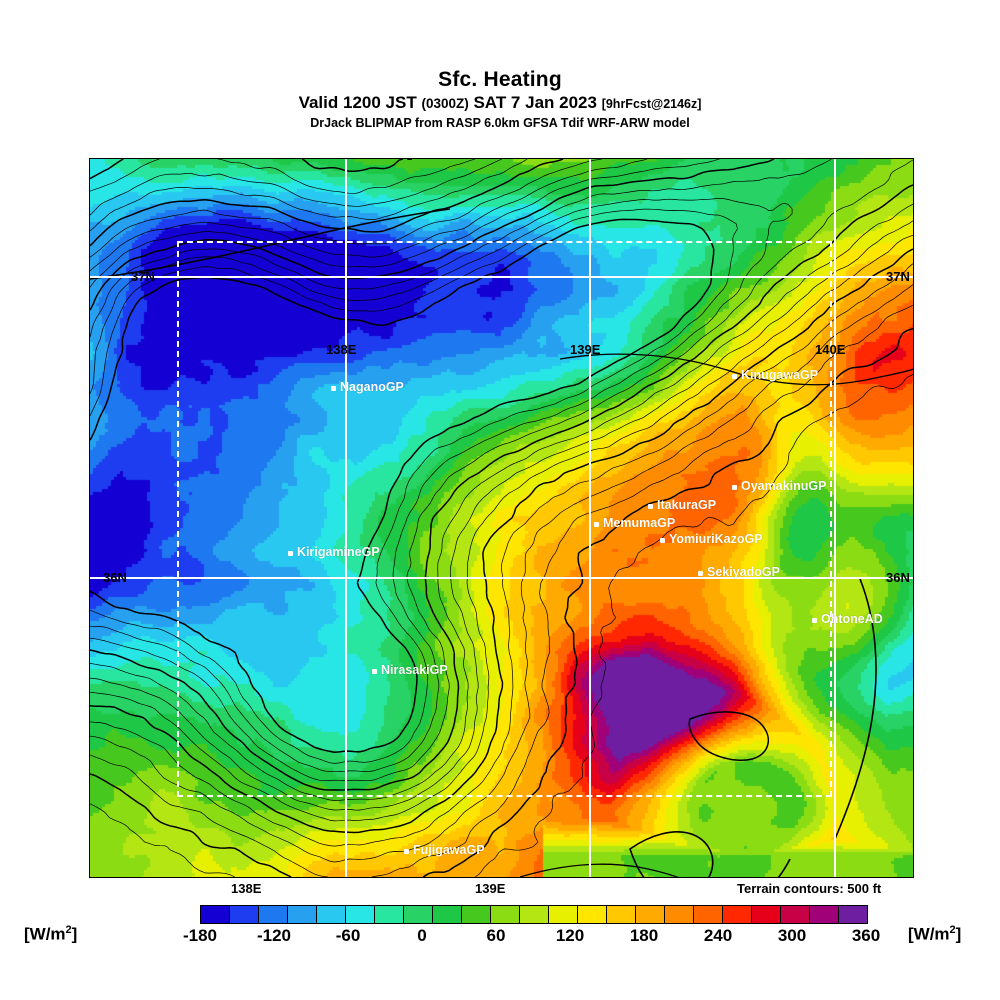 This screenshot has width=1000, height=1000. Describe the element at coordinates (830, 349) in the screenshot. I see `map-label-lon-140-top: 140E` at that location.